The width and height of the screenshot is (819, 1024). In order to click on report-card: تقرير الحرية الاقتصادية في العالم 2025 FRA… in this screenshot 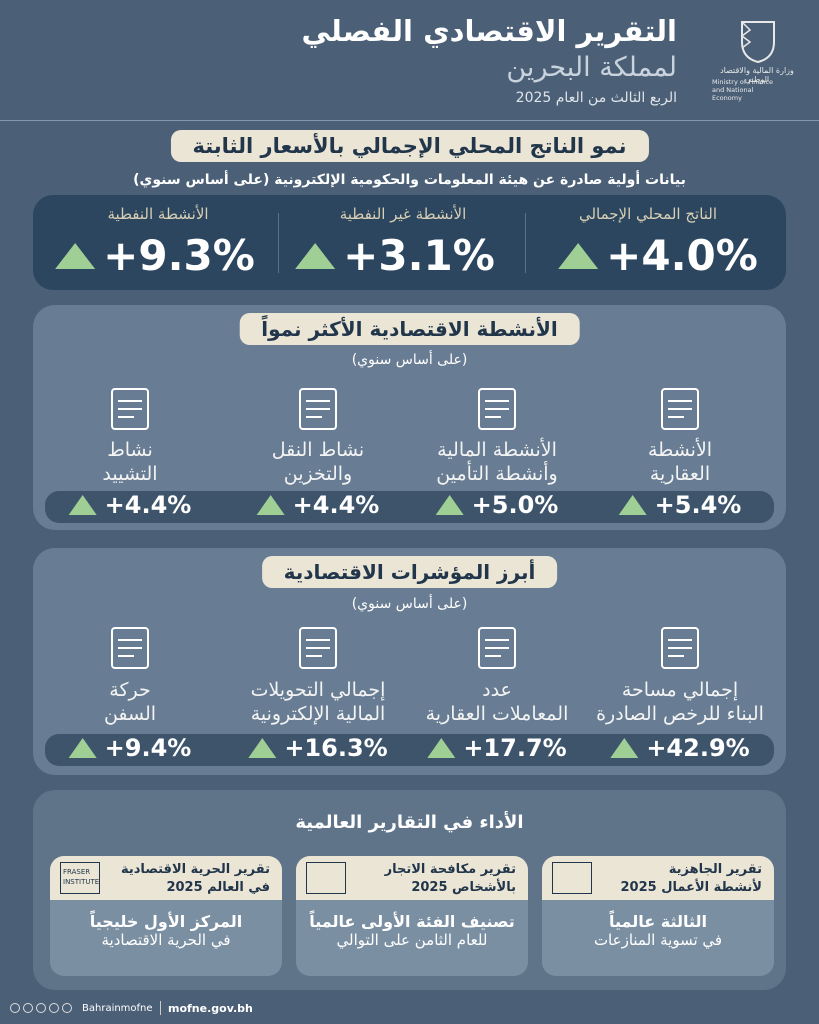, I will do `click(166, 916)`.